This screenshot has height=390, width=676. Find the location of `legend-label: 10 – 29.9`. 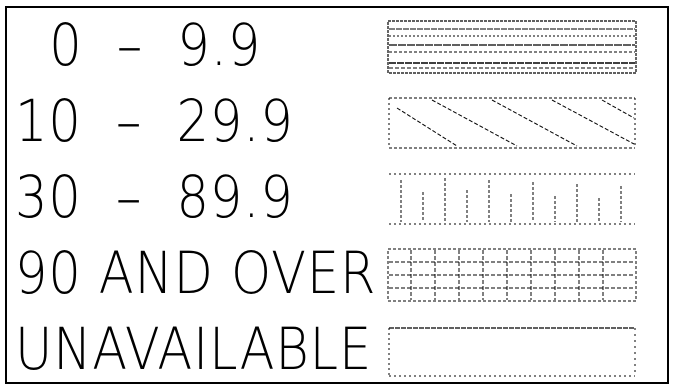

legend-label: 10 – 29.9 is located at coordinates (154, 121).